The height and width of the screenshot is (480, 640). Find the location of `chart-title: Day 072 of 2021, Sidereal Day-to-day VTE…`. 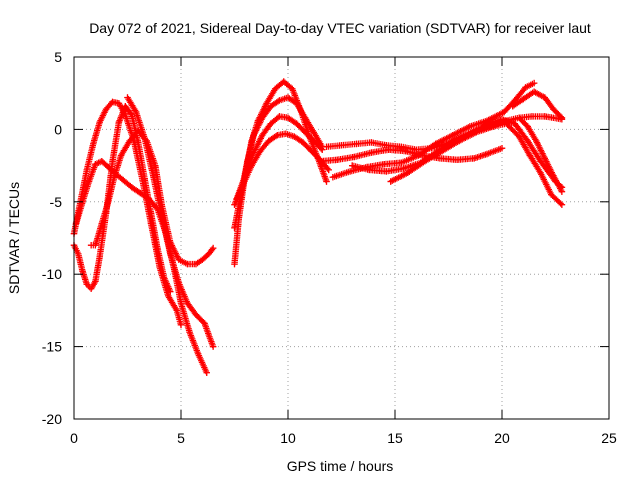

chart-title: Day 072 of 2021, Sidereal Day-to-day VTE… is located at coordinates (340, 28).